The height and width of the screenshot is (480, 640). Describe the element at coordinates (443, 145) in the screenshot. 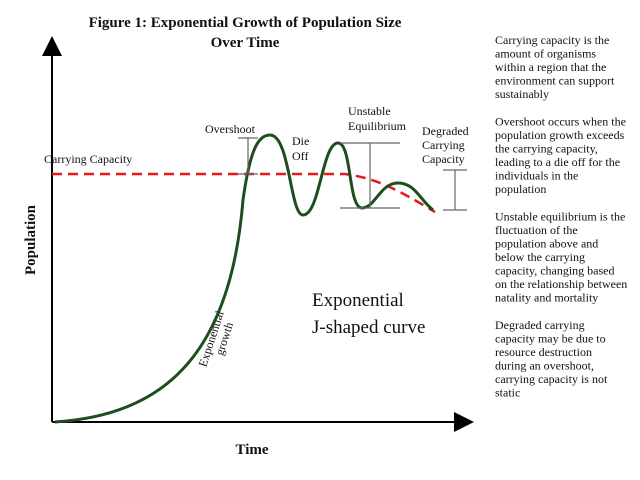

I see `annotation: Carrying` at that location.